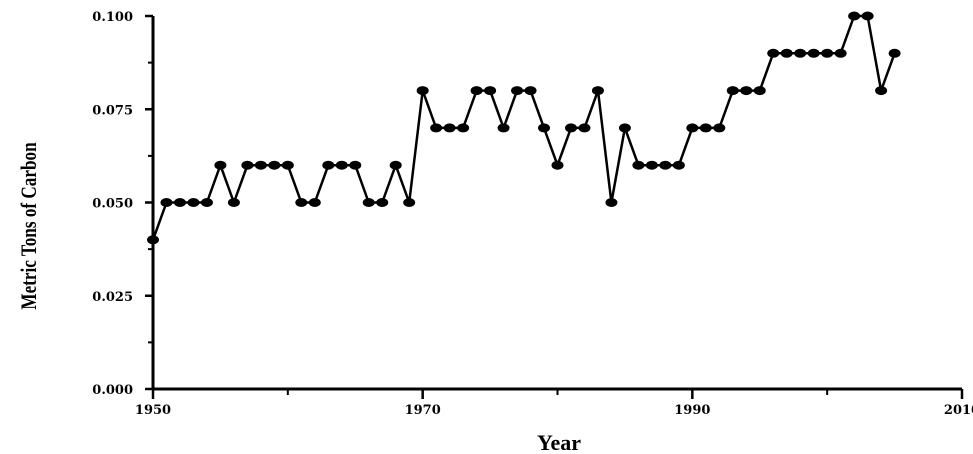 This screenshot has height=454, width=973. I want to click on x-tick-label: 1990, so click(692, 410).